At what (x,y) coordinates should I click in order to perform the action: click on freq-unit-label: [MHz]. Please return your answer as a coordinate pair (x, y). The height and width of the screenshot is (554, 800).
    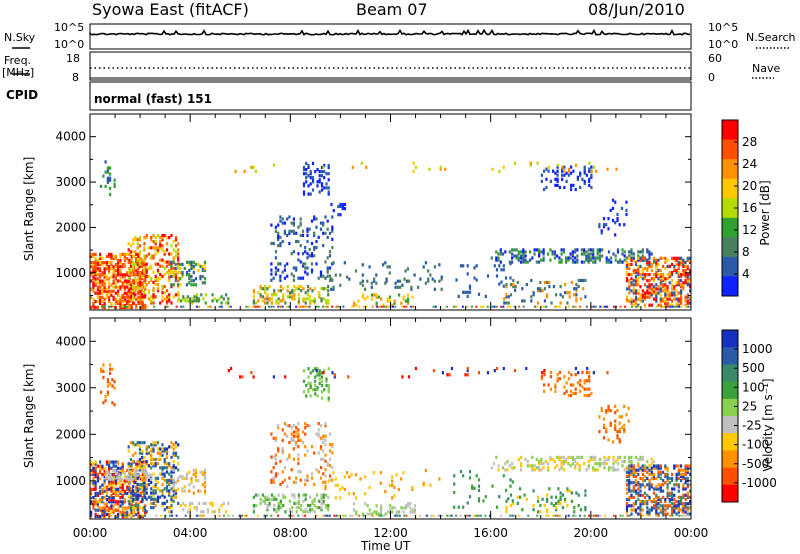
    Looking at the image, I should click on (18, 72).